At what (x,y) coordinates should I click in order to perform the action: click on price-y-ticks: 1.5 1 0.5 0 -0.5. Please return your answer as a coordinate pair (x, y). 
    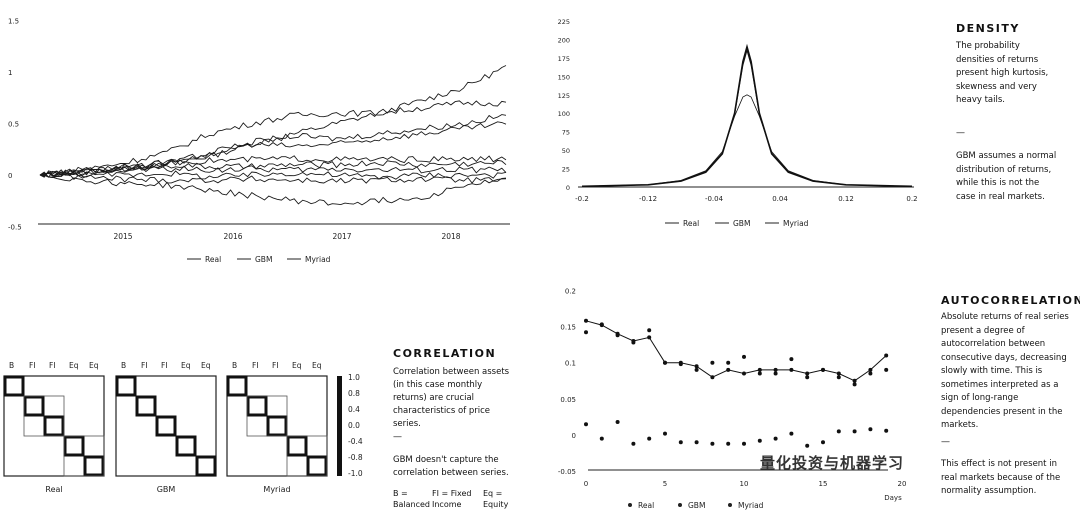
    Looking at the image, I should click on (15, 125).